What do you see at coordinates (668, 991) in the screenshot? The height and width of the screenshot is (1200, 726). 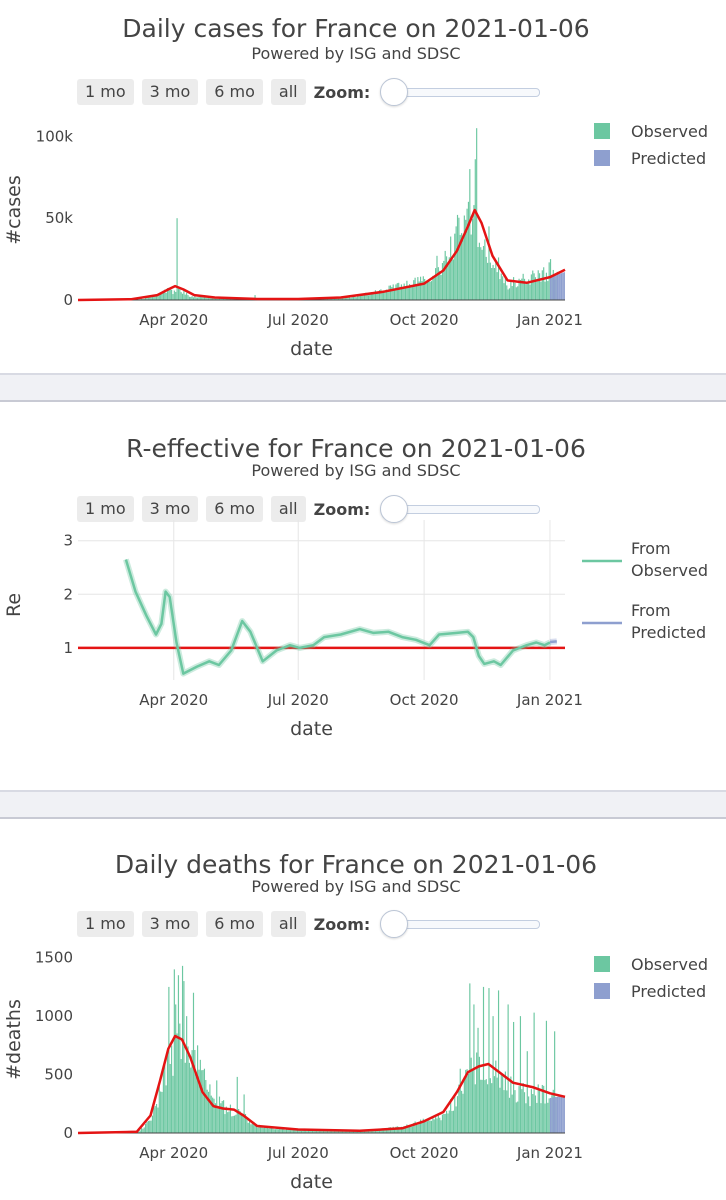 I see `legend-predicted-label: Predicted` at bounding box center [668, 991].